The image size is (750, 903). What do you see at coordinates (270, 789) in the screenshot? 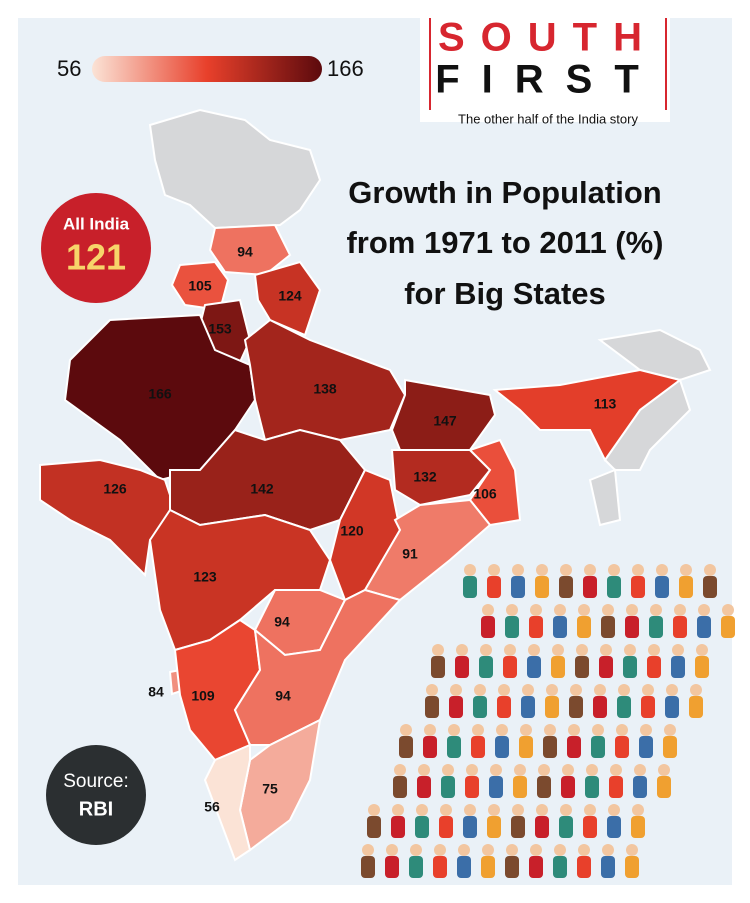
I see `region-label: 75` at bounding box center [270, 789].